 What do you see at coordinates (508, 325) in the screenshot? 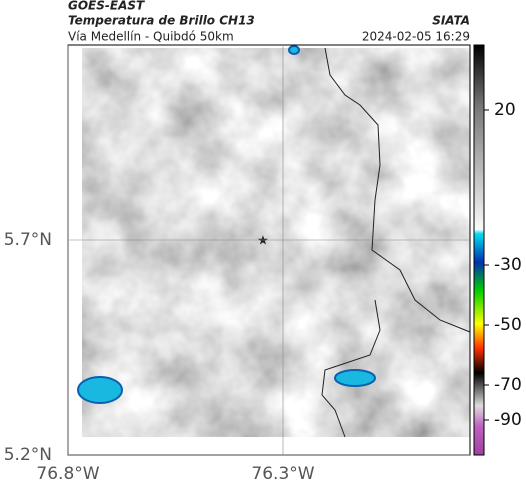
I see `colorbar-label: -50` at bounding box center [508, 325].